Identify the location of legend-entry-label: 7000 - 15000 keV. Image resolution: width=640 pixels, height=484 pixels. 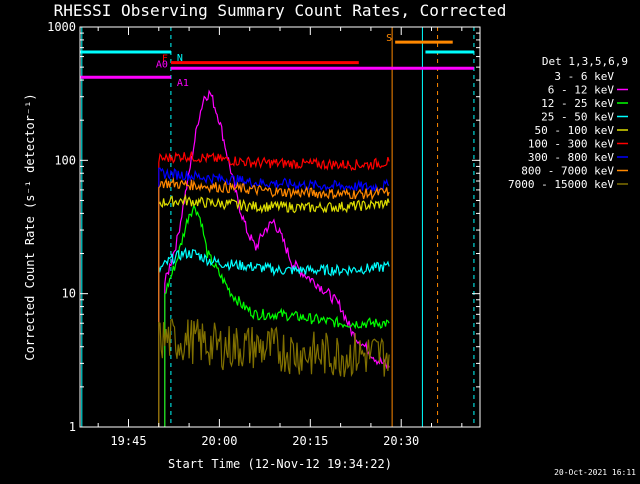
(561, 184).